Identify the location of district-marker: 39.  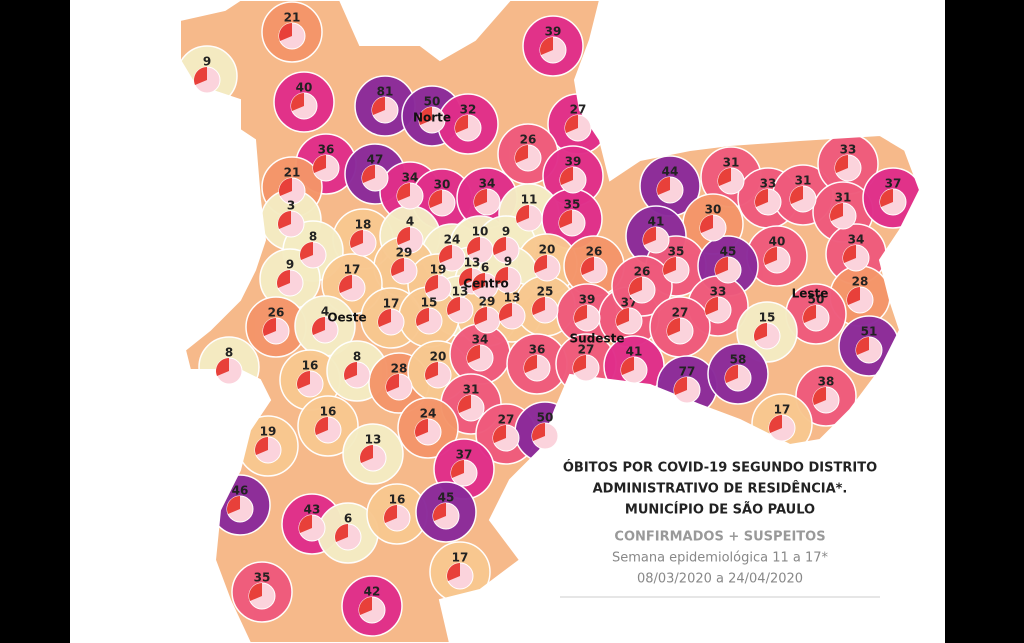
(587, 312).